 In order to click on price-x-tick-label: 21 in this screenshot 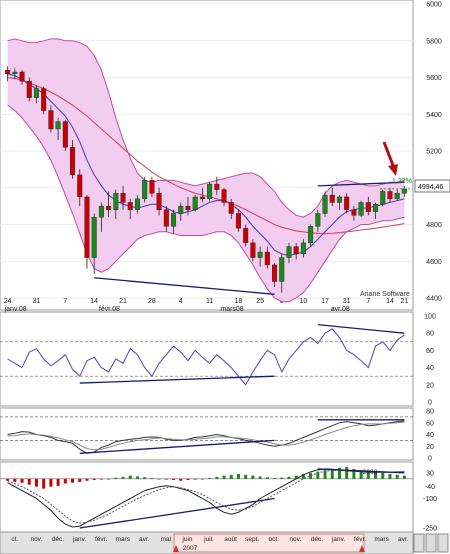, I will do `click(404, 301)`.